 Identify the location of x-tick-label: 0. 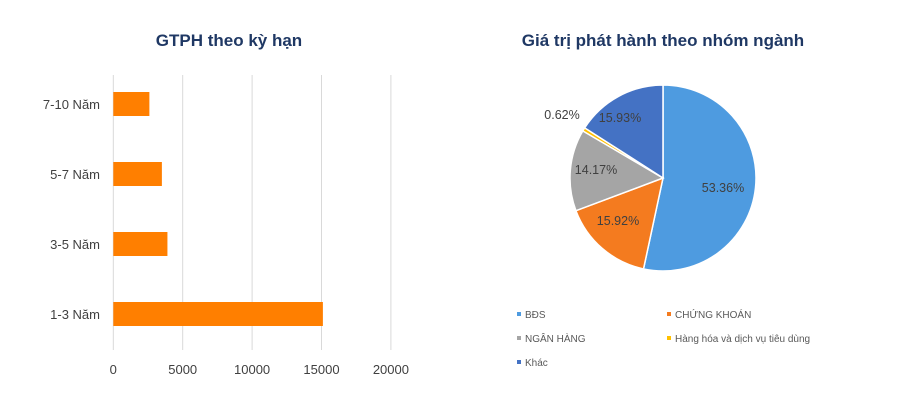
(113, 369).